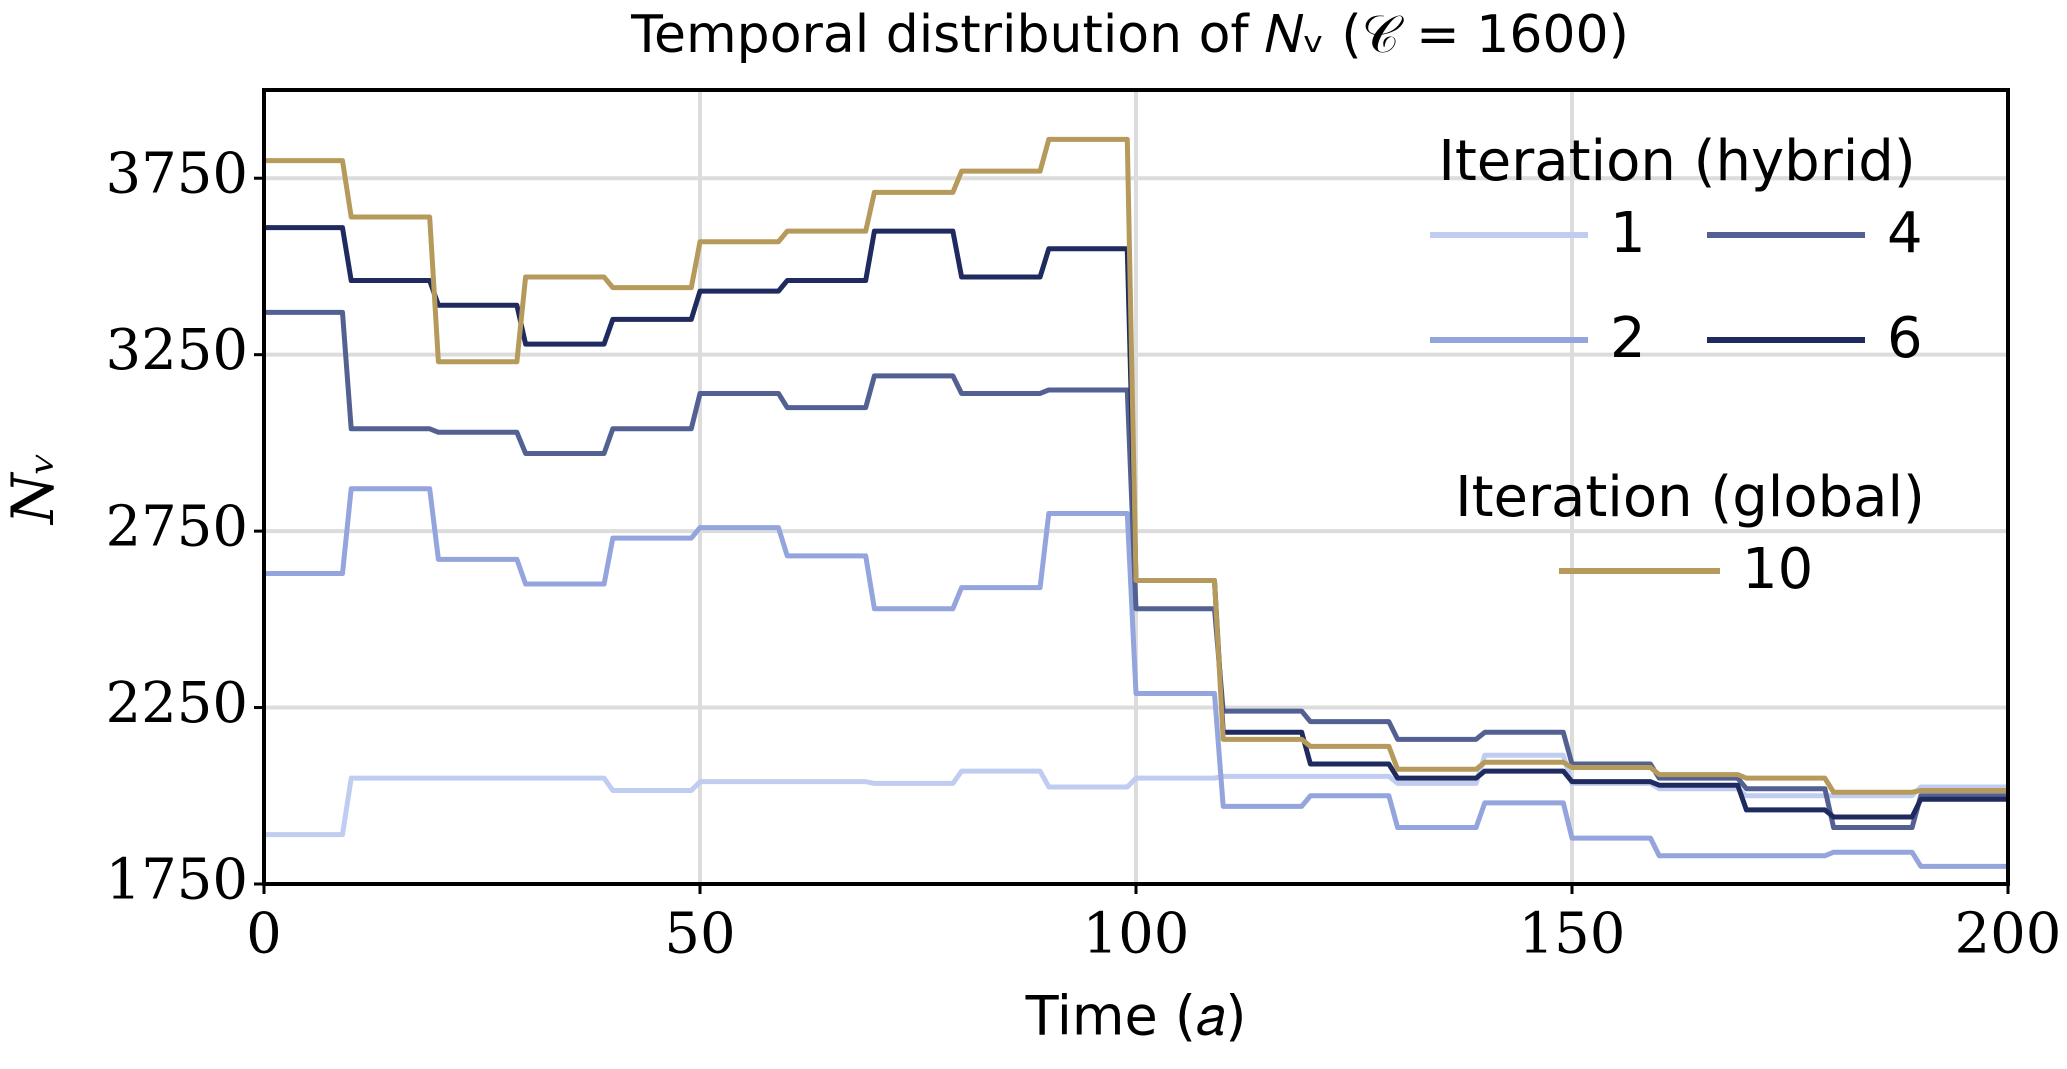 The image size is (2067, 1069). I want to click on y-tick-label: 2750, so click(176, 527).